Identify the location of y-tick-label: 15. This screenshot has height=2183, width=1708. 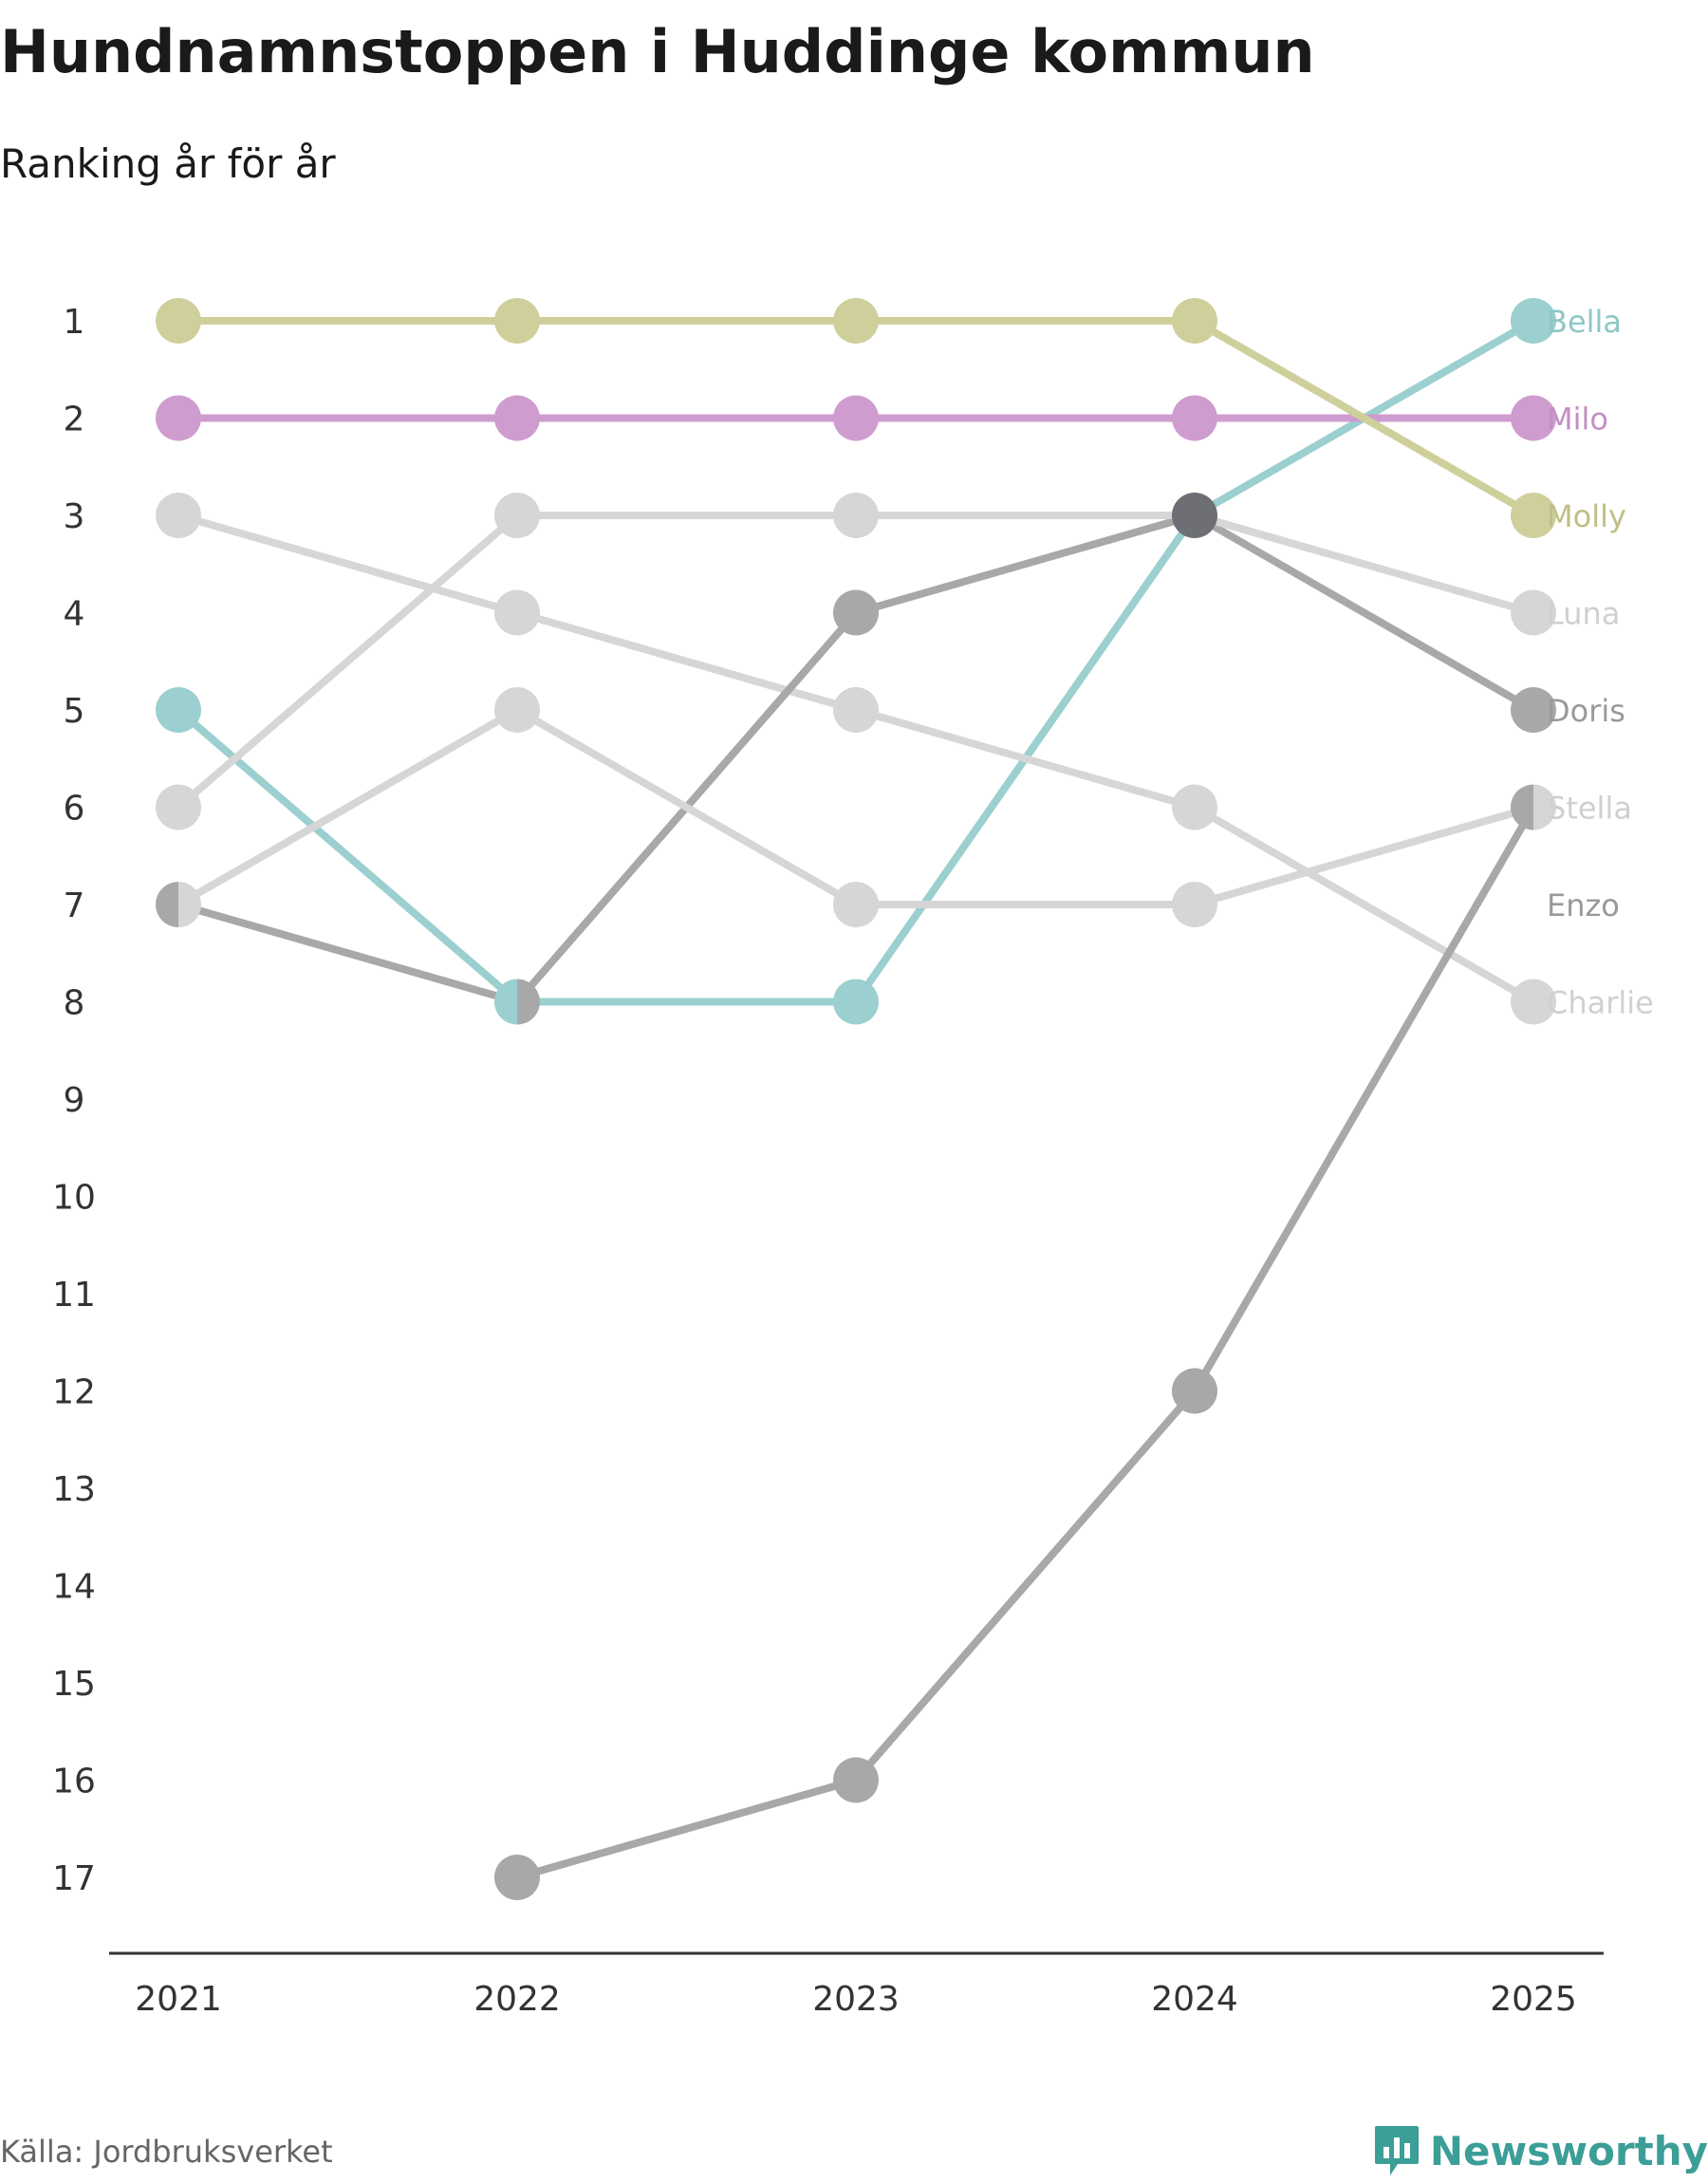
(74, 1684).